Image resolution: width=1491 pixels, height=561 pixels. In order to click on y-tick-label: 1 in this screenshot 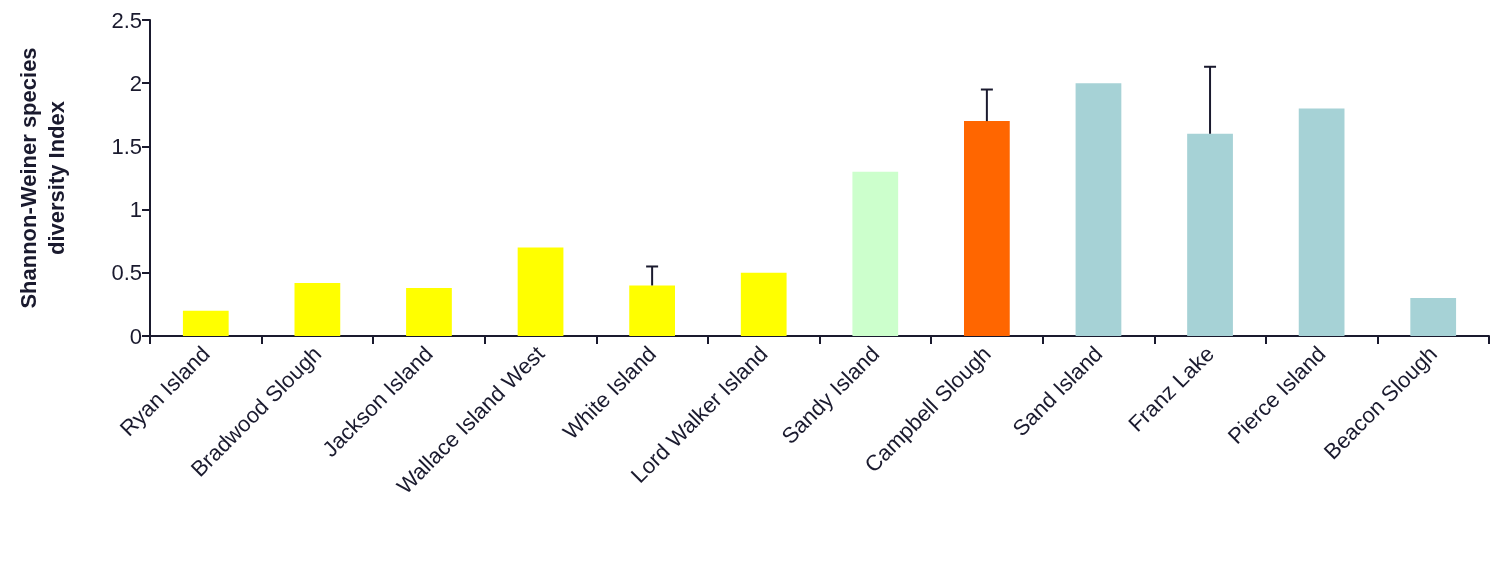, I will do `click(135, 210)`.